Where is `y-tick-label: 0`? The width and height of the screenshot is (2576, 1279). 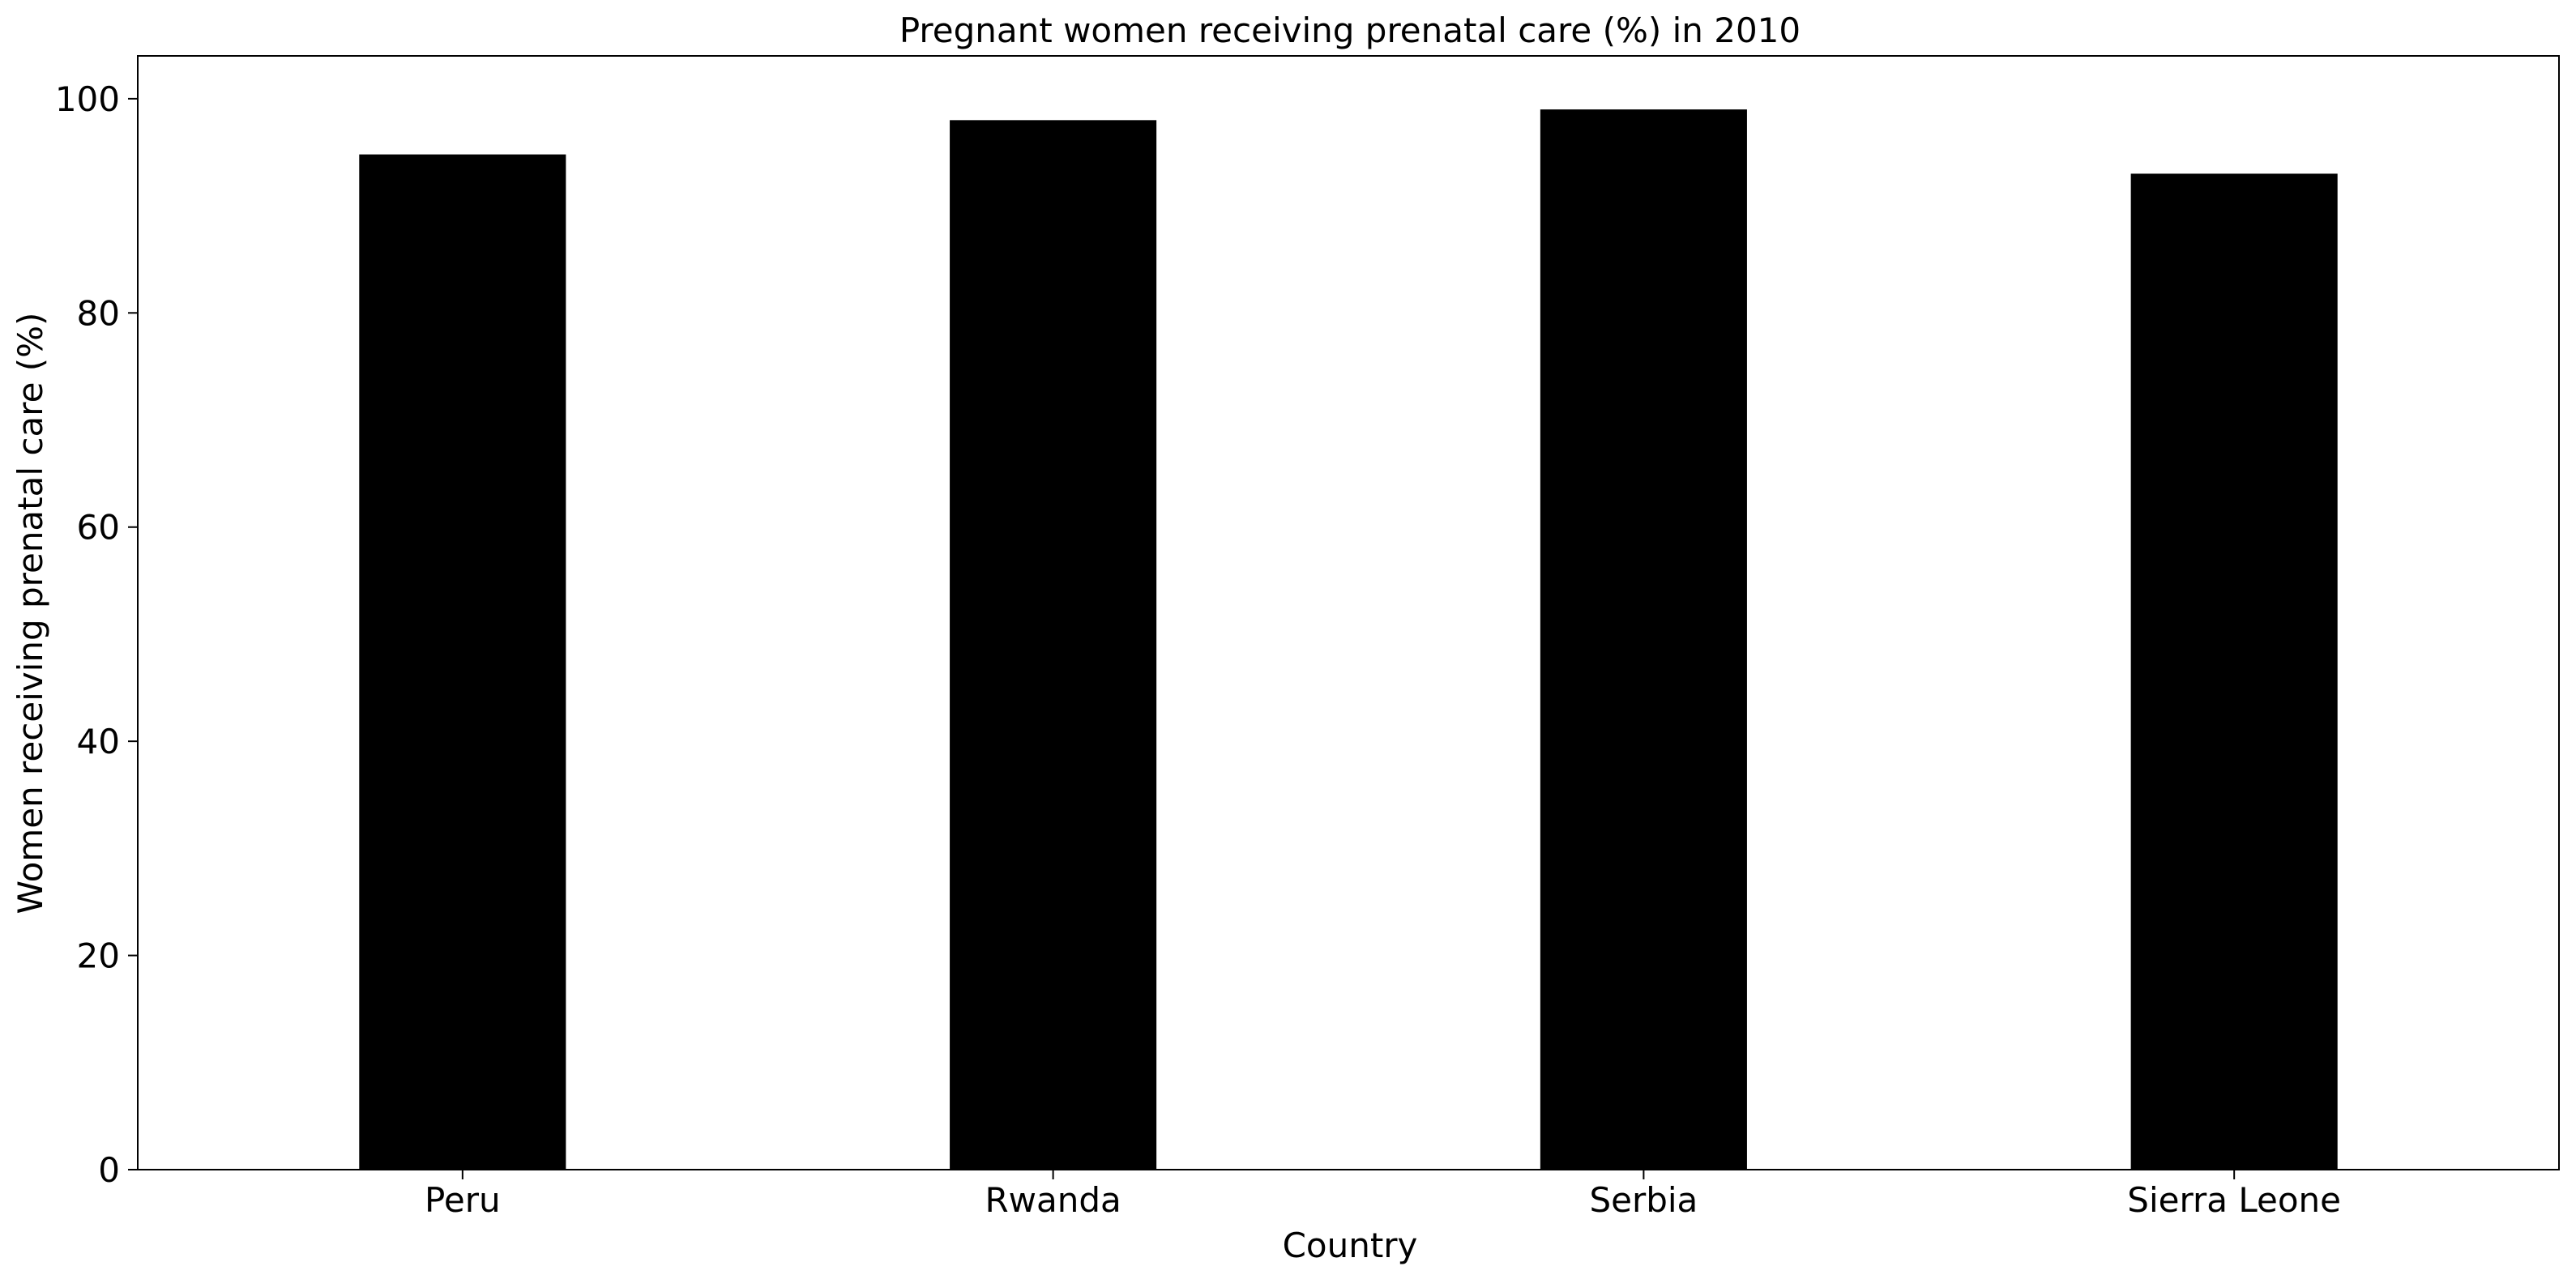 y-tick-label: 0 is located at coordinates (109, 1170).